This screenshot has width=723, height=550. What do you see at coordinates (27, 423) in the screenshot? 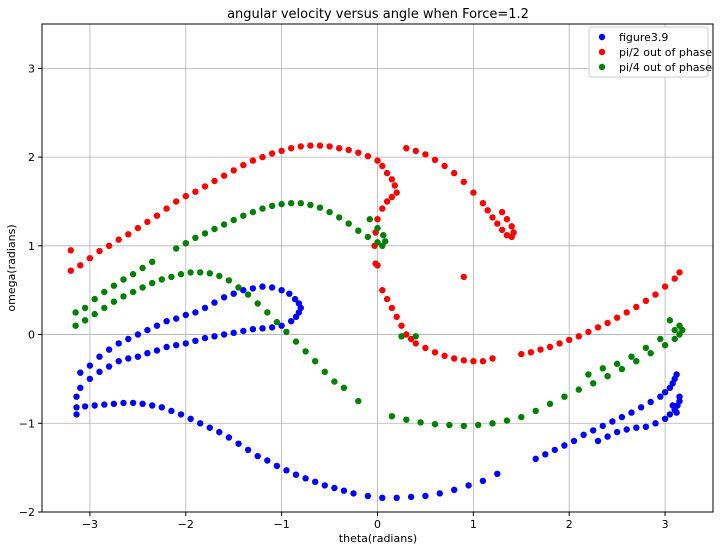
I see `y-tick-label: −1` at bounding box center [27, 423].